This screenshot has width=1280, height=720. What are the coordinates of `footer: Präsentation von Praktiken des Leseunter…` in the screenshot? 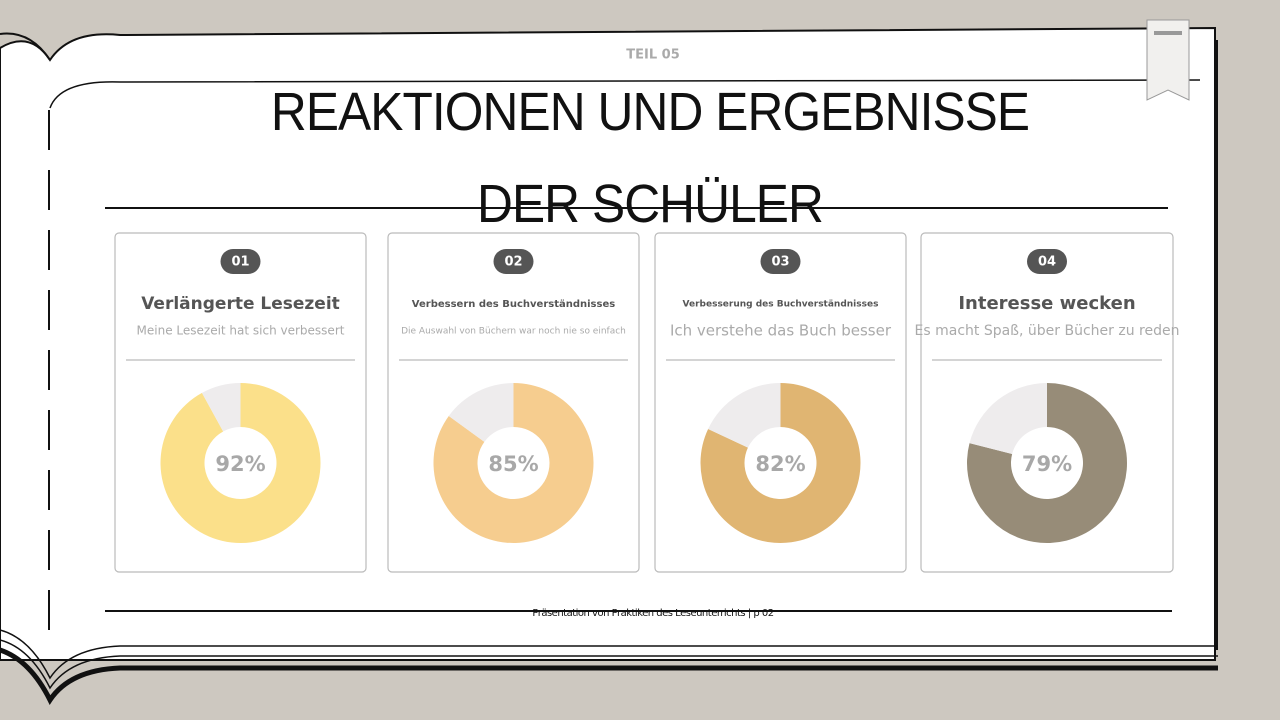 It's located at (652, 613).